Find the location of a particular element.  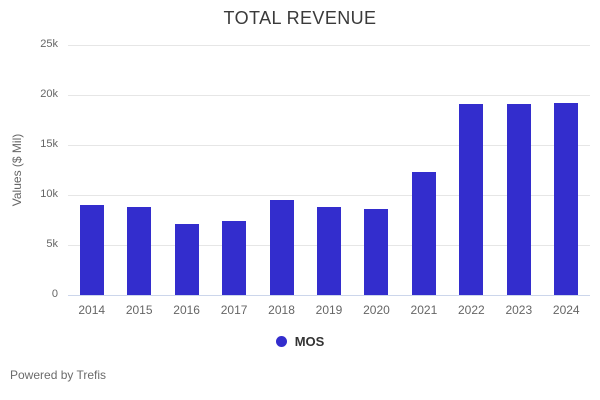

chart-title: TOTAL REVENUE is located at coordinates (300, 18).